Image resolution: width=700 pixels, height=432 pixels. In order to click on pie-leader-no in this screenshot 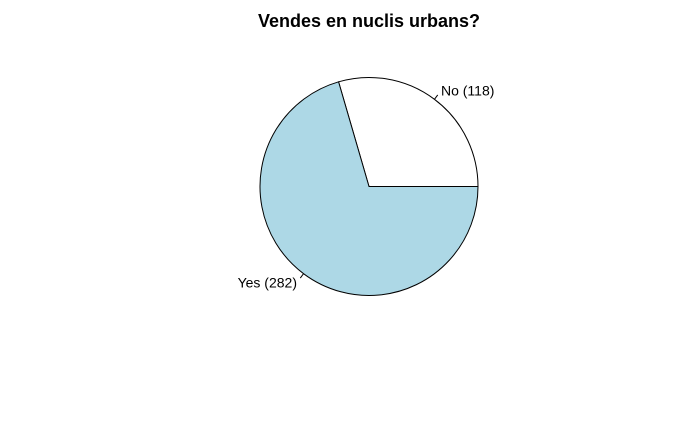, I will do `click(436, 97)`.